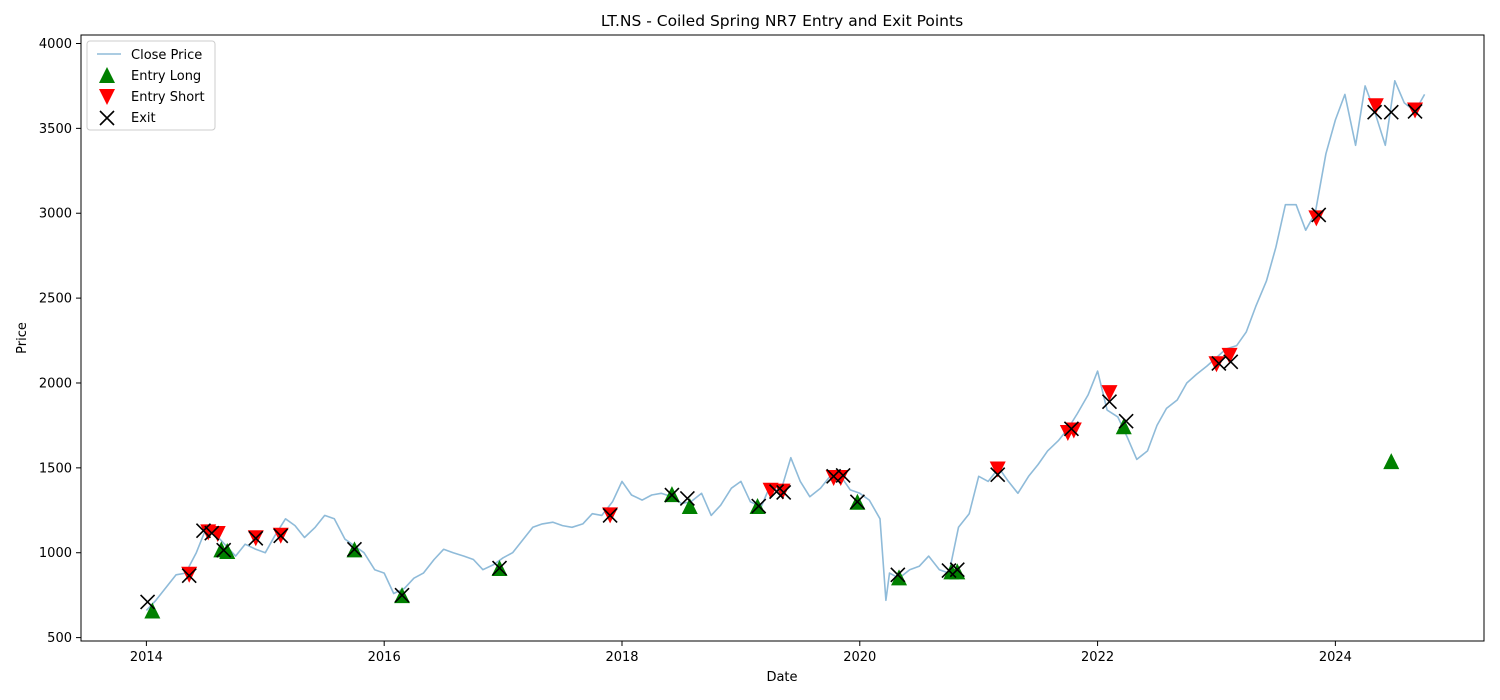  I want to click on x-tick-label: 2020, so click(859, 657).